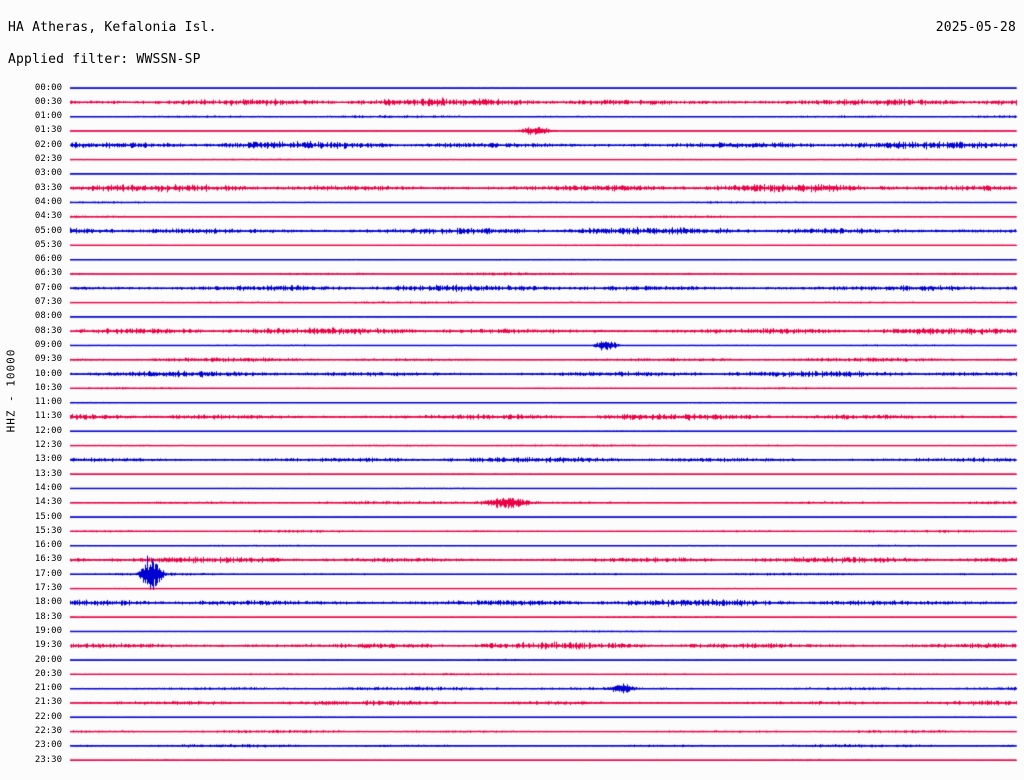 Image resolution: width=1024 pixels, height=780 pixels. I want to click on time-tick-label: 14:00, so click(48, 487).